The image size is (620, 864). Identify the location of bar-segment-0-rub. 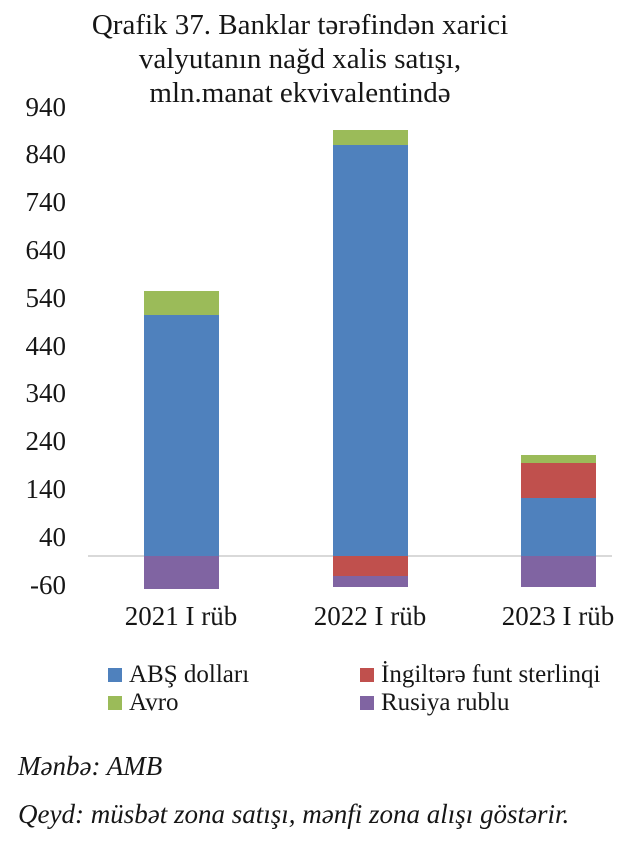
(181, 572).